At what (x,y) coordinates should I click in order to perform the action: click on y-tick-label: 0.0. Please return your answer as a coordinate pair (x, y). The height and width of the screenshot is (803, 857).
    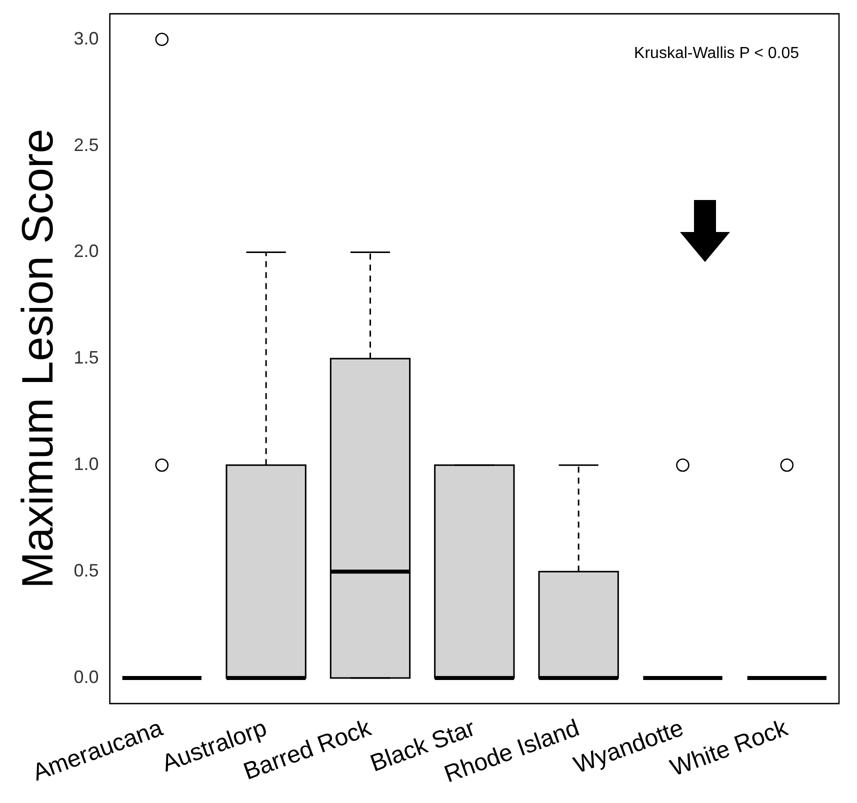
    Looking at the image, I should click on (86, 676).